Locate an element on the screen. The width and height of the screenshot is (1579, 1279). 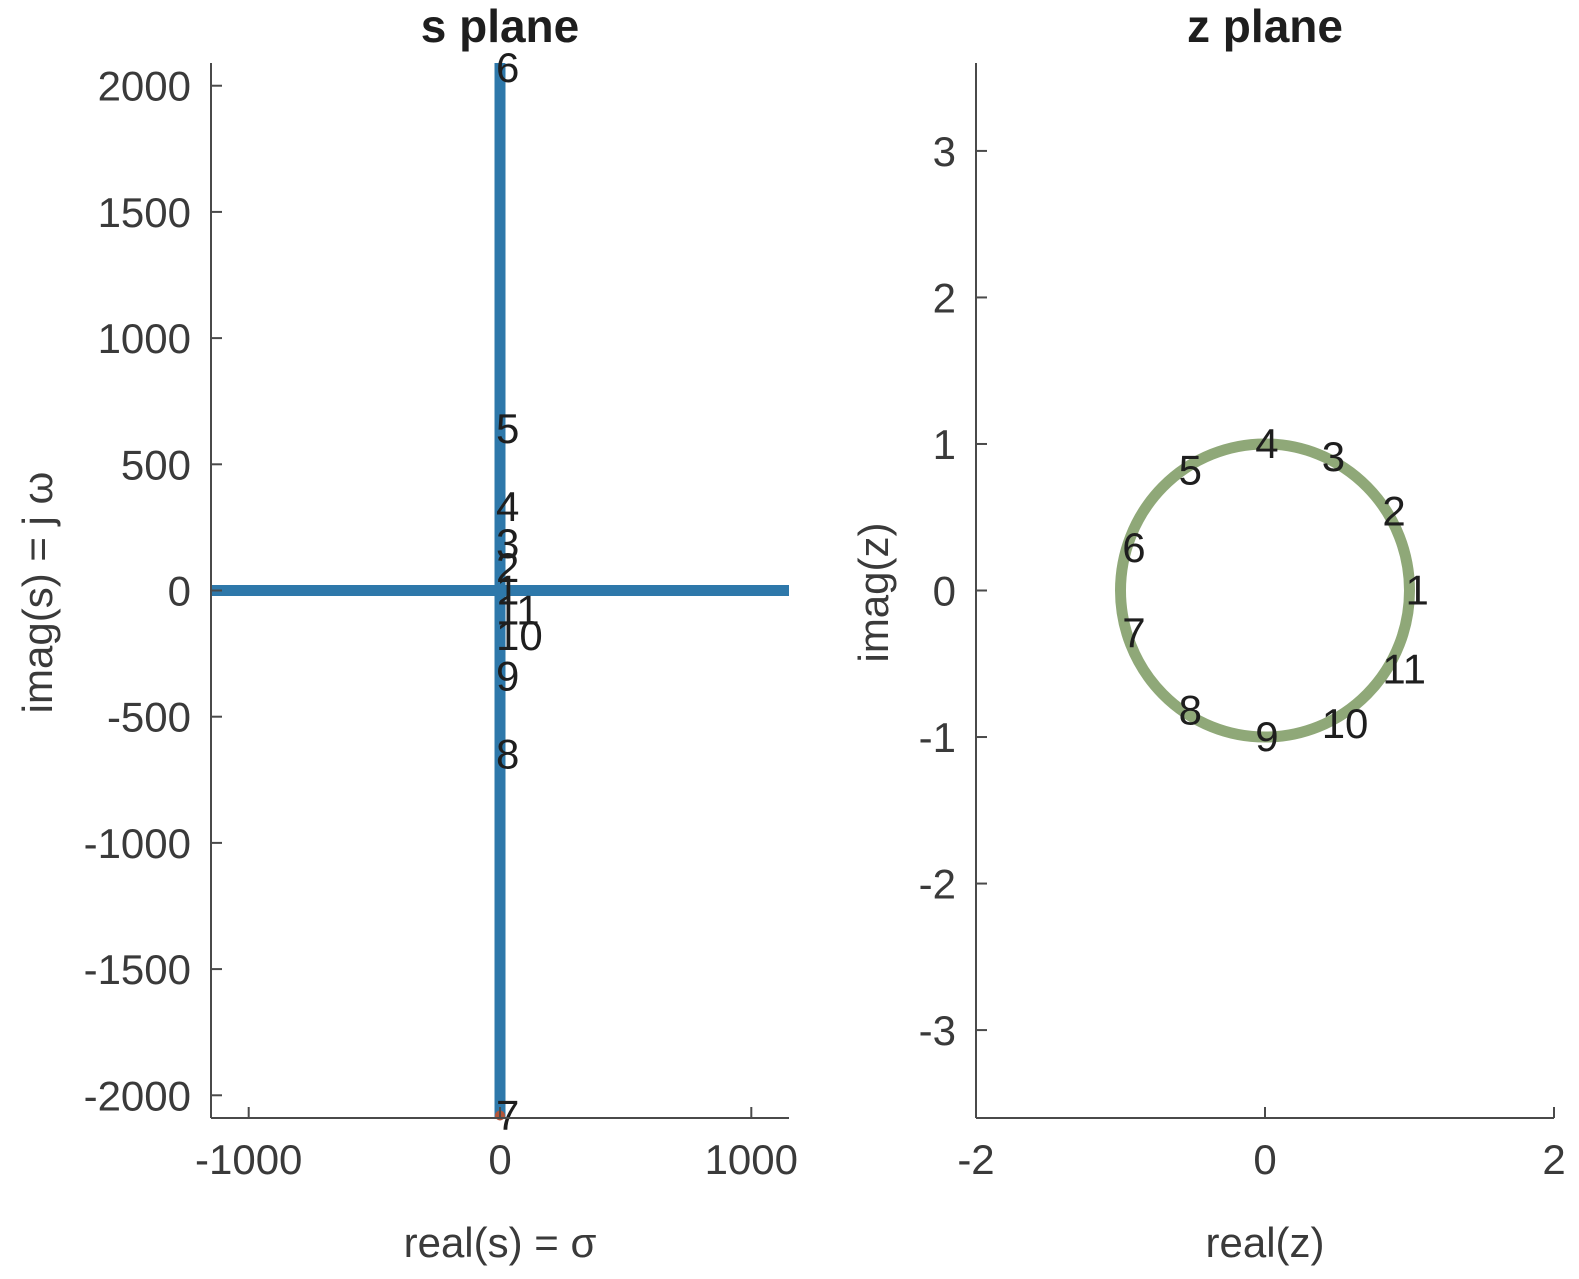
x-tick-label: -1000 is located at coordinates (248, 1159).